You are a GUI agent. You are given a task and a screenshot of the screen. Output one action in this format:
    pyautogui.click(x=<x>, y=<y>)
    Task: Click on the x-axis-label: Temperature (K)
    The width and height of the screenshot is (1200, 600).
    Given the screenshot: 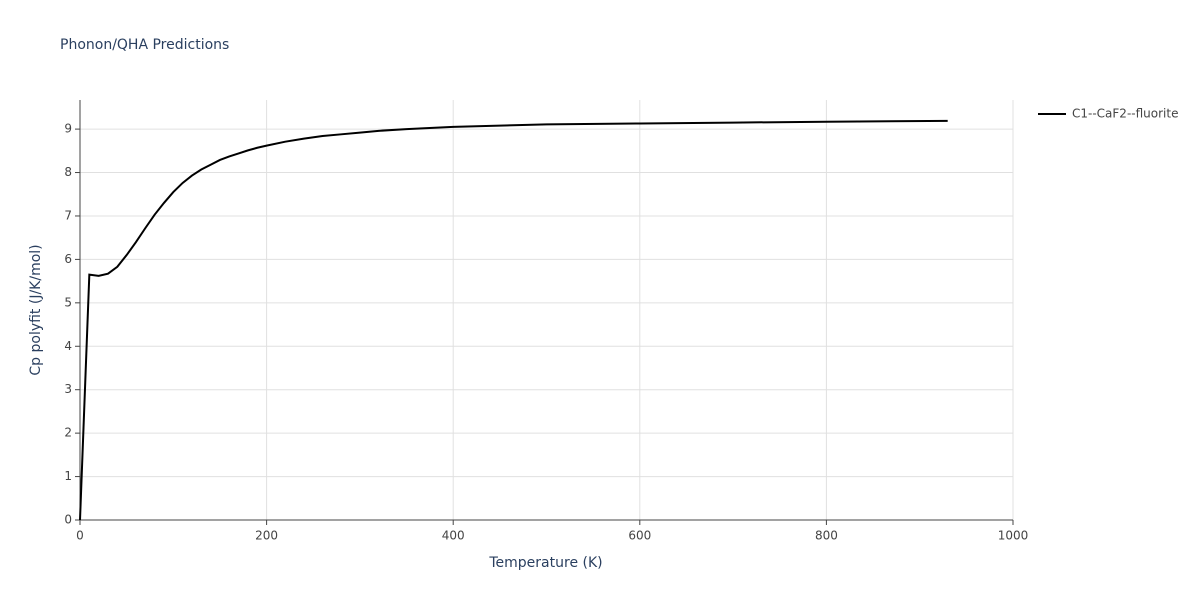 What is the action you would take?
    pyautogui.click(x=545, y=563)
    